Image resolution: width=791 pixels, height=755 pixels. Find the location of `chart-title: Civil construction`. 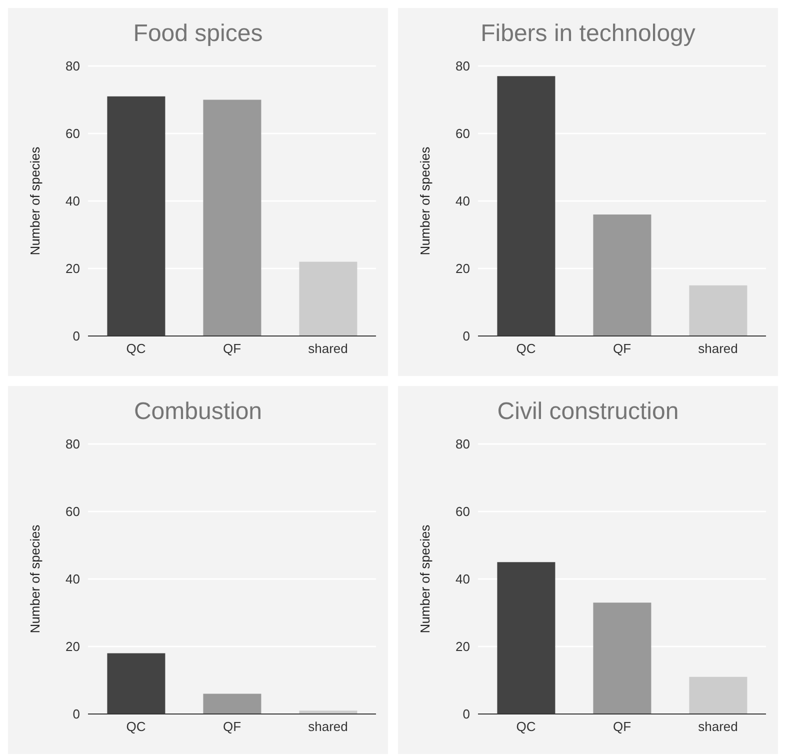

chart-title: Civil construction is located at coordinates (588, 412).